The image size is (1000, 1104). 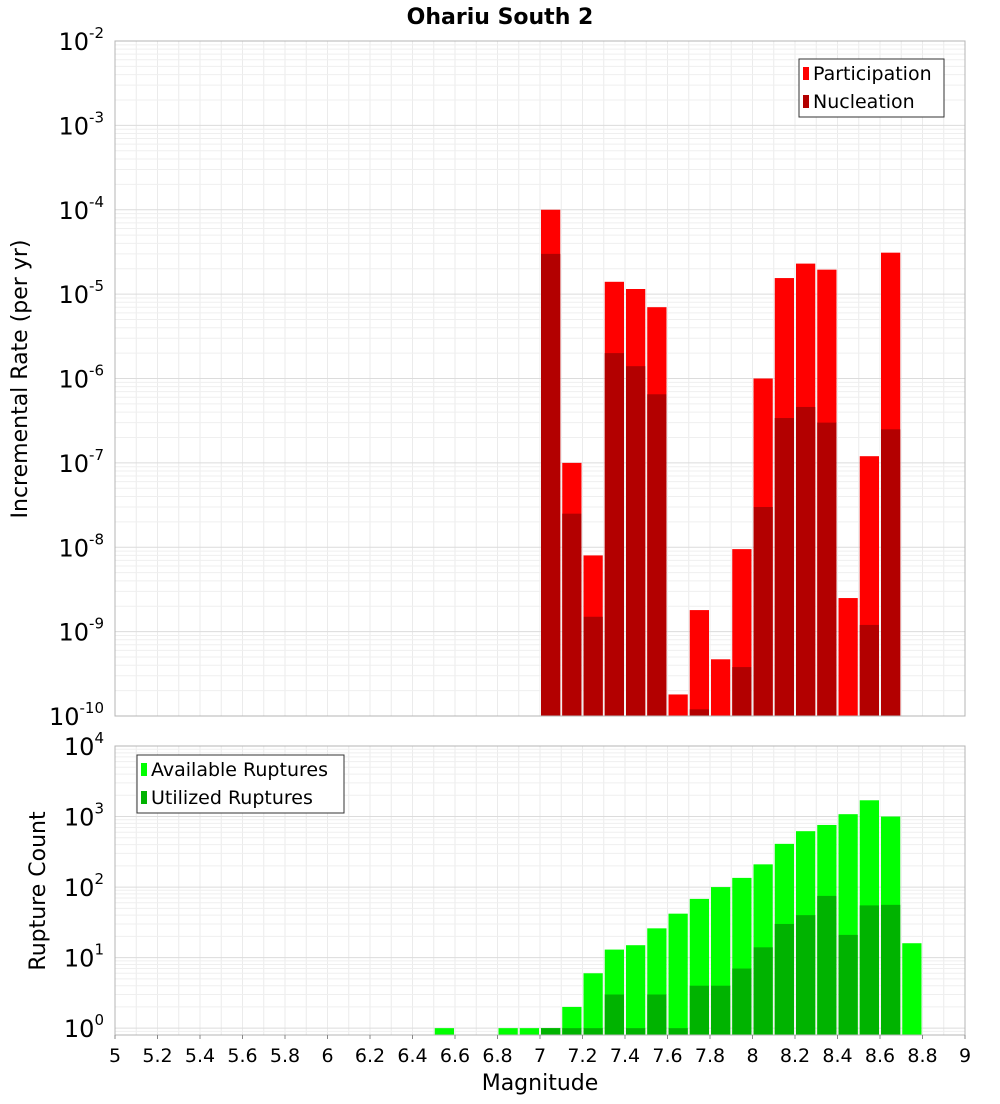 I want to click on y-tick-label: 10¹, so click(x=84, y=957).